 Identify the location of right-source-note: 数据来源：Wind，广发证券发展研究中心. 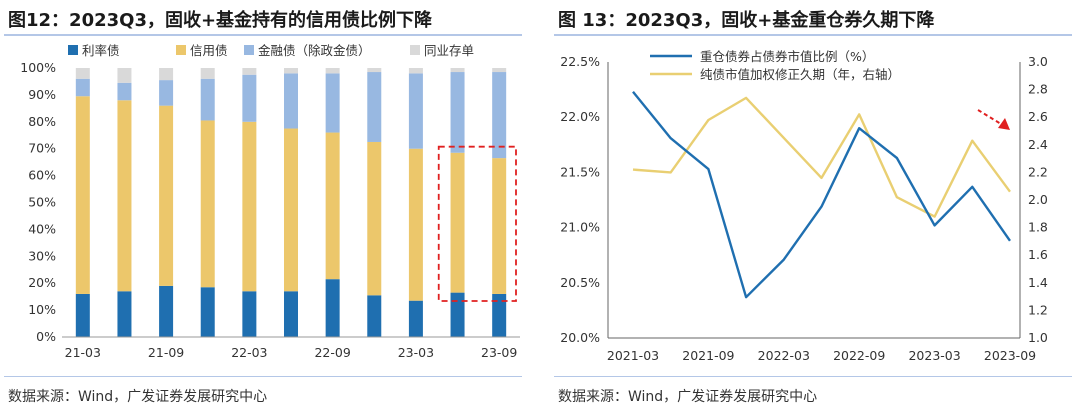
(688, 397).